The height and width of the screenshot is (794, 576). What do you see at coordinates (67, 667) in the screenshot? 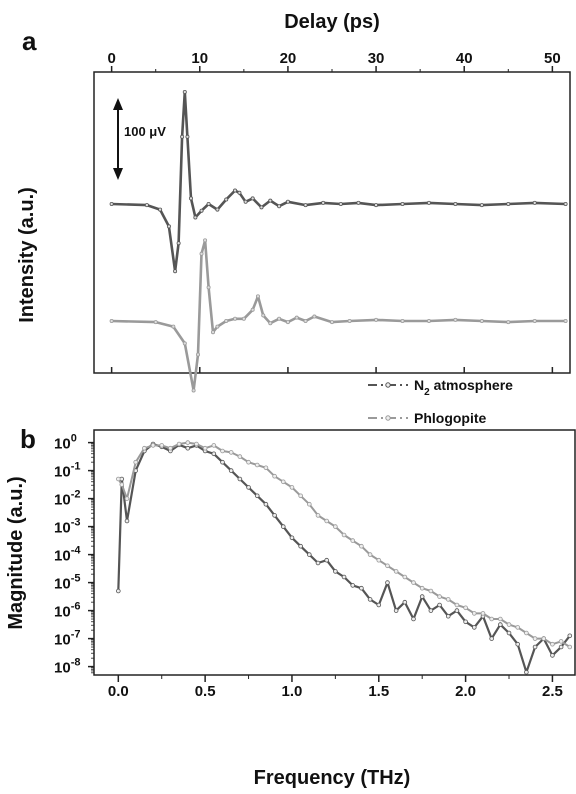
I see `panel-b-ytick-label: 10⁻⁸` at bounding box center [67, 667].